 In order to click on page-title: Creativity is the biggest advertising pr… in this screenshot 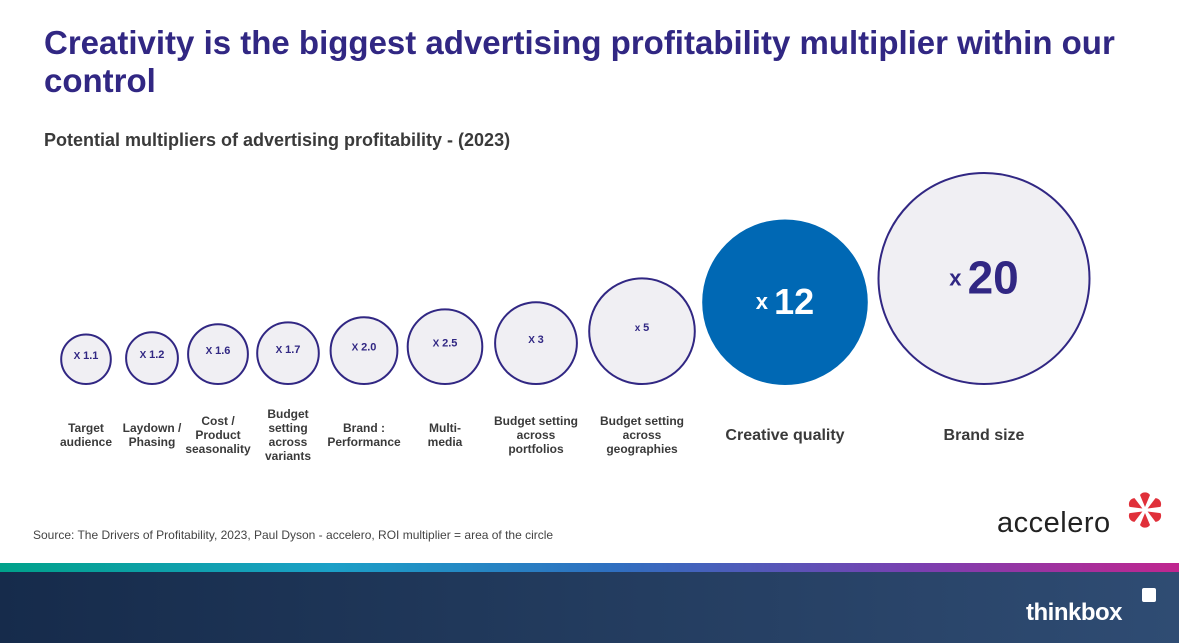, I will do `click(579, 61)`.